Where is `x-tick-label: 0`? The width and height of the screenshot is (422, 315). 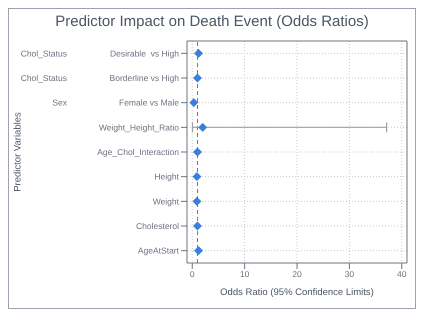
x-tick-label: 0 is located at coordinates (192, 274).